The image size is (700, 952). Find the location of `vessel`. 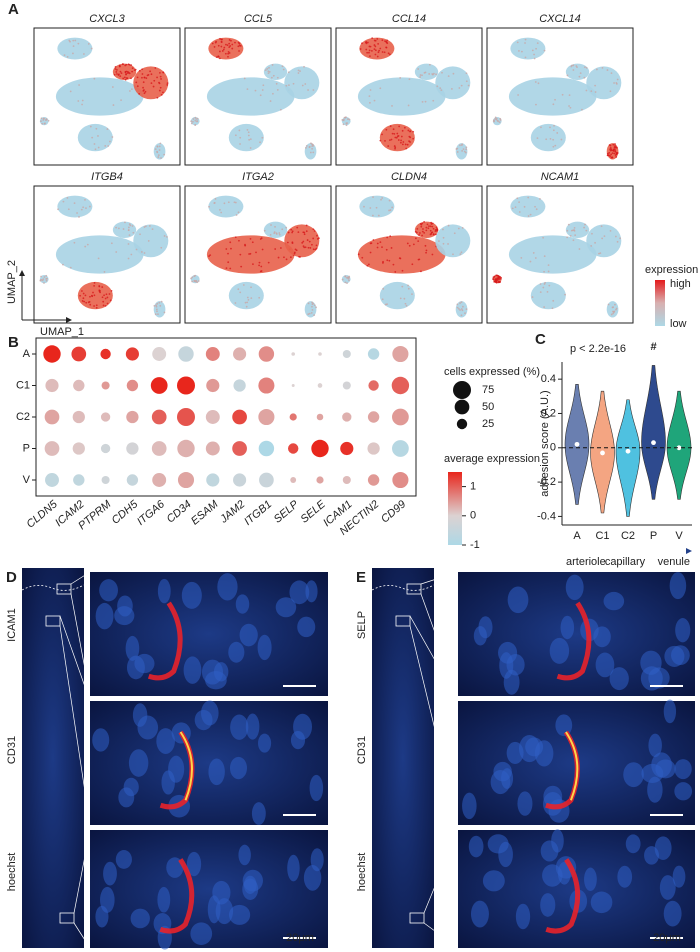

vessel is located at coordinates (165, 641).